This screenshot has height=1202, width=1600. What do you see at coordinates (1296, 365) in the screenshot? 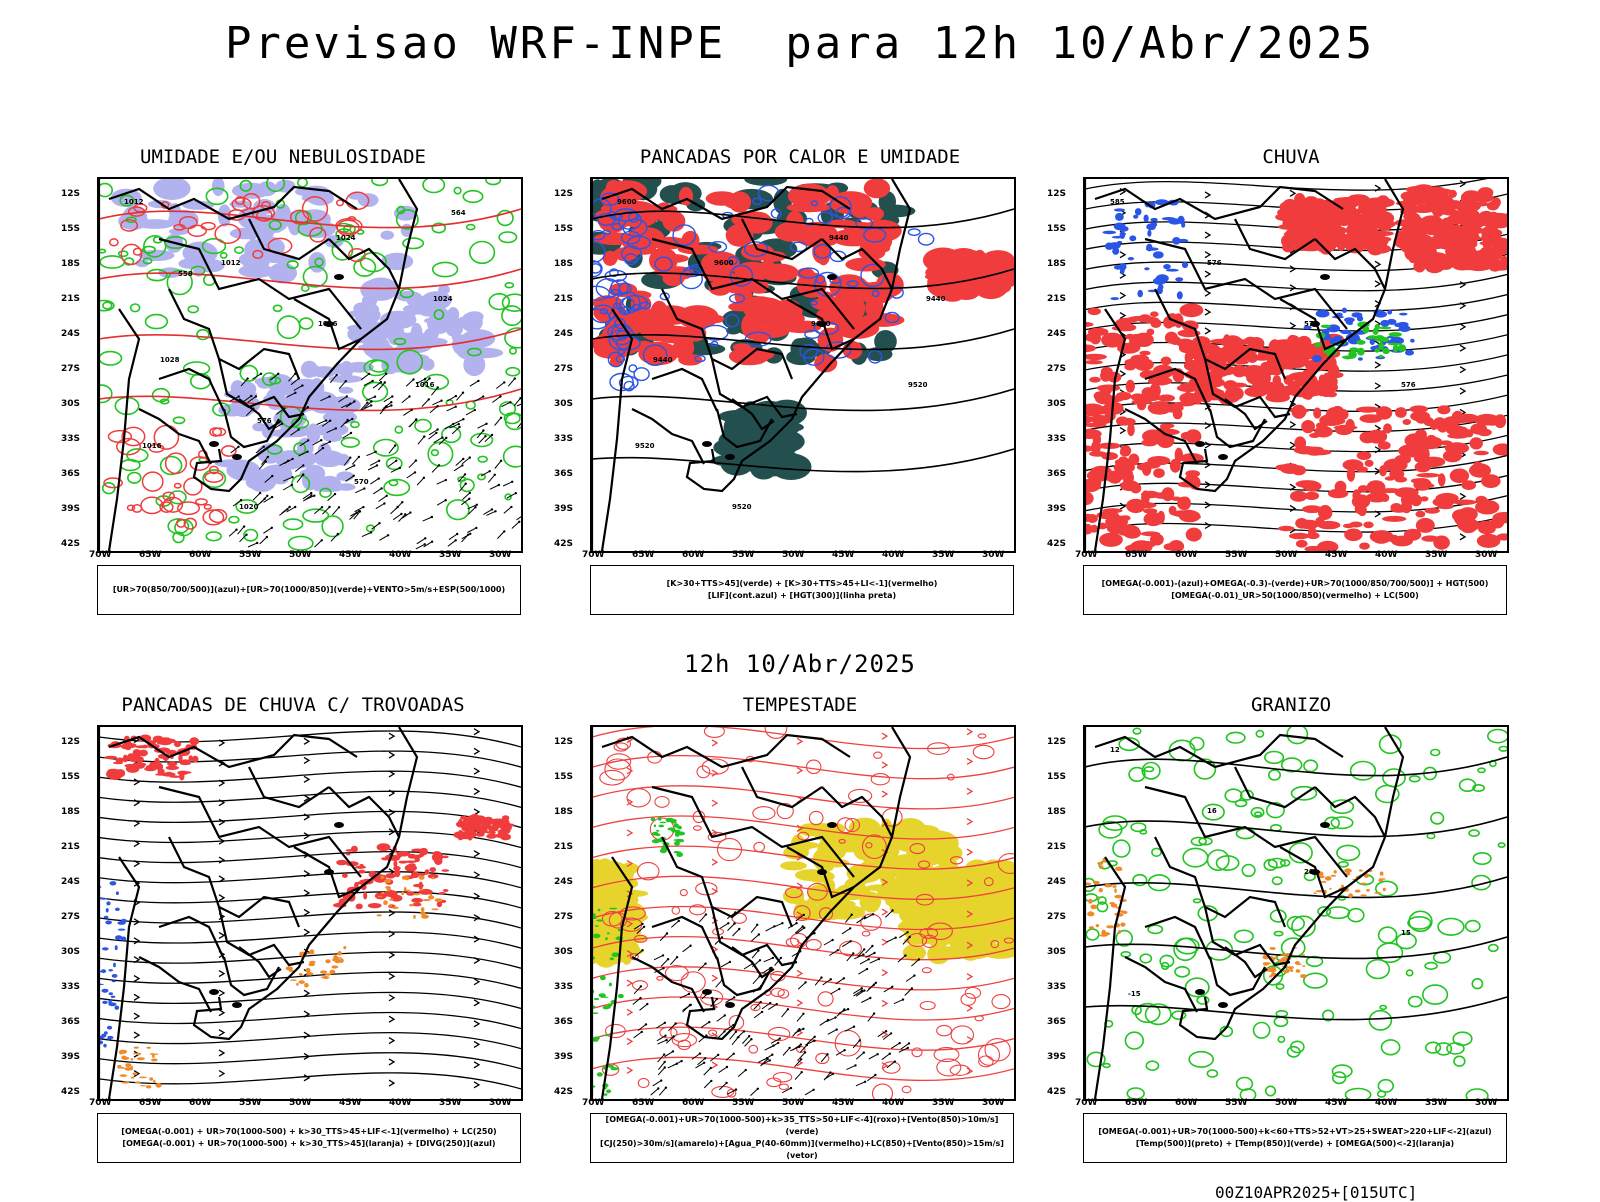
I see `forecast-map: 585576576576` at bounding box center [1296, 365].